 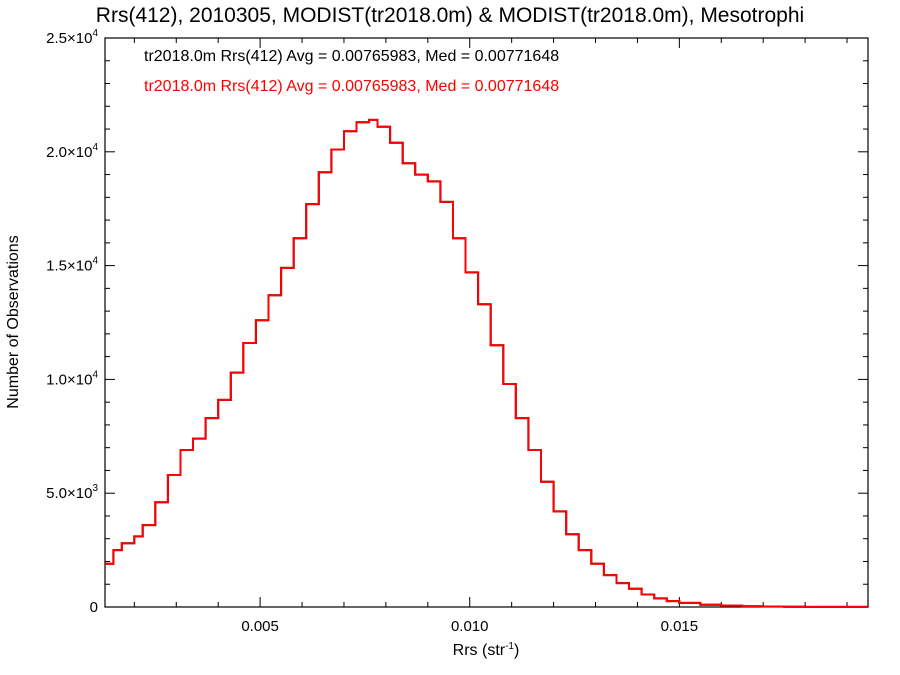 What do you see at coordinates (486, 650) in the screenshot?
I see `x-axis-label: Rrs (str-1)` at bounding box center [486, 650].